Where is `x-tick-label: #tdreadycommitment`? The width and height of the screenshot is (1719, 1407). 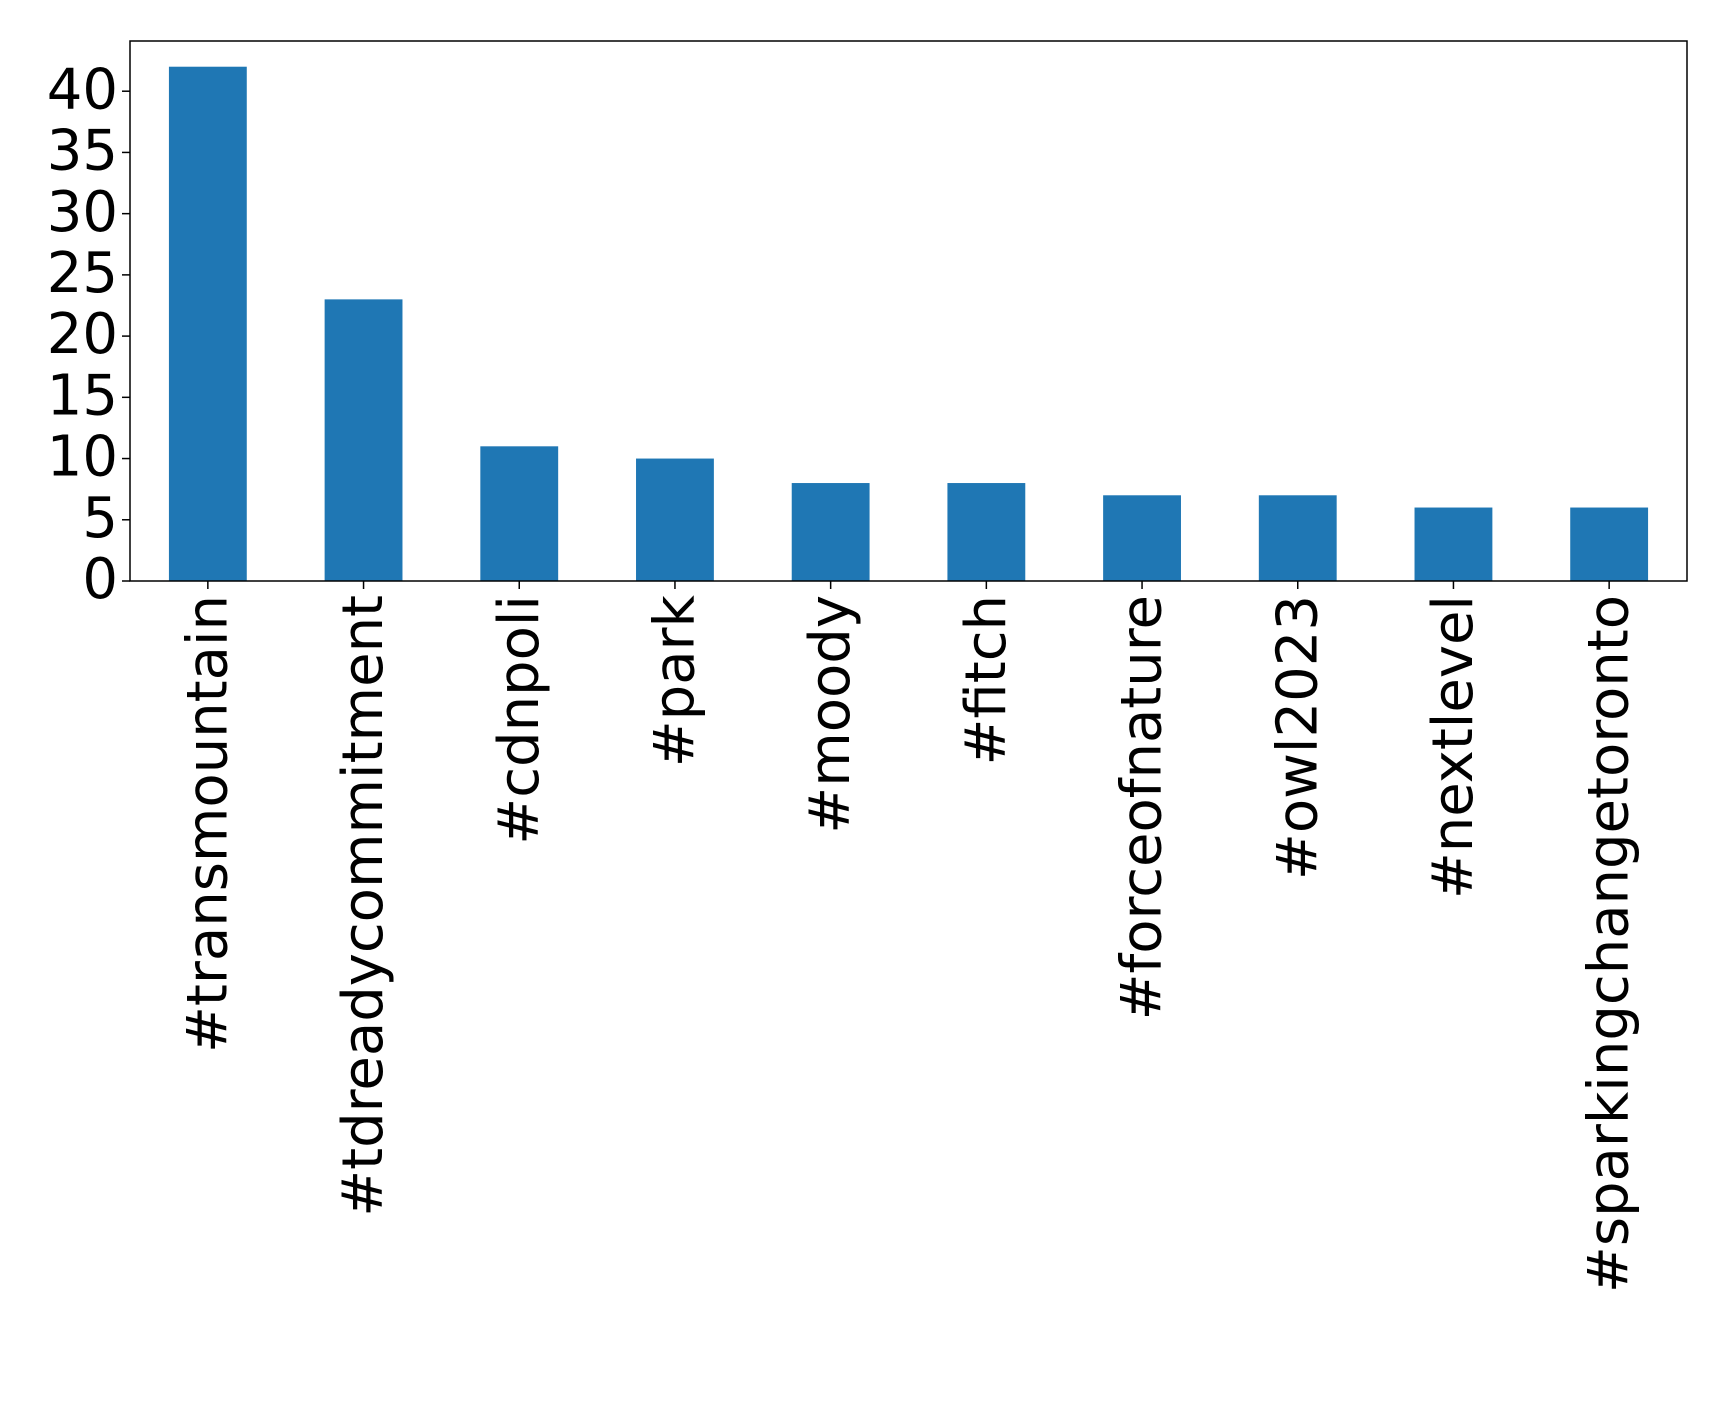
x-tick-label: #tdreadycommitment is located at coordinates (363, 906).